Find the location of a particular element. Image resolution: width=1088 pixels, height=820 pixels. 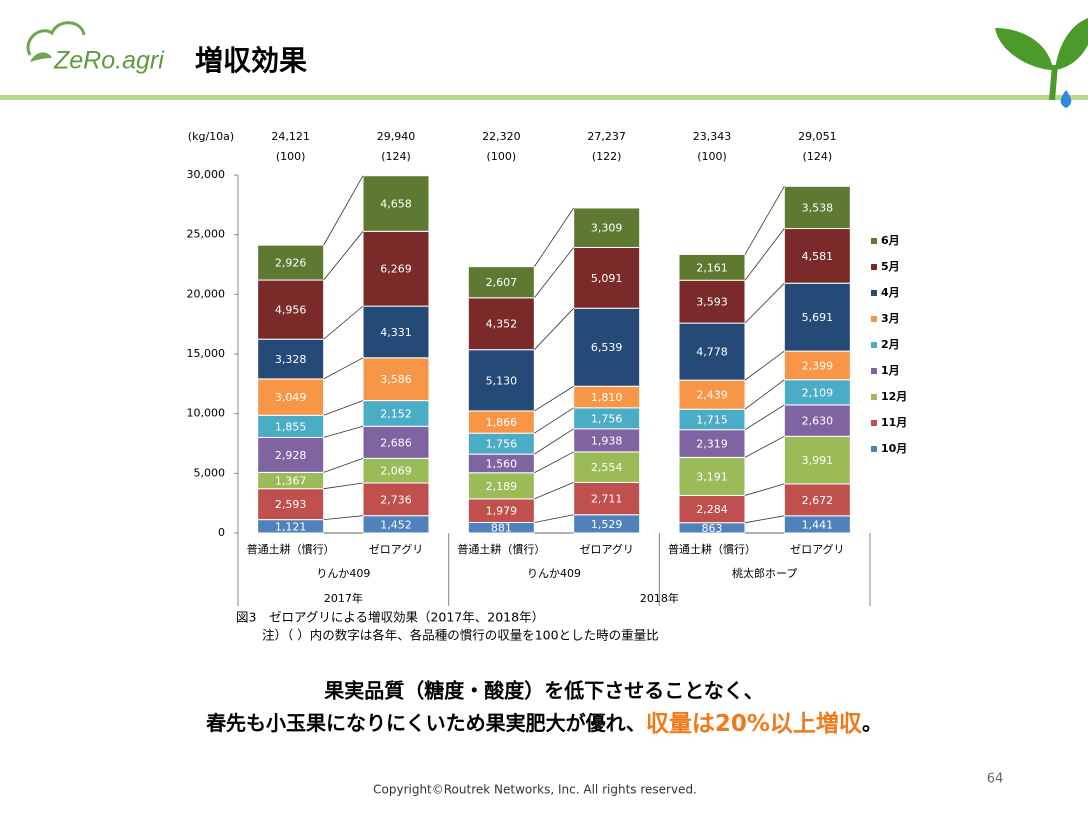

legend-label: 11月 is located at coordinates (894, 422).